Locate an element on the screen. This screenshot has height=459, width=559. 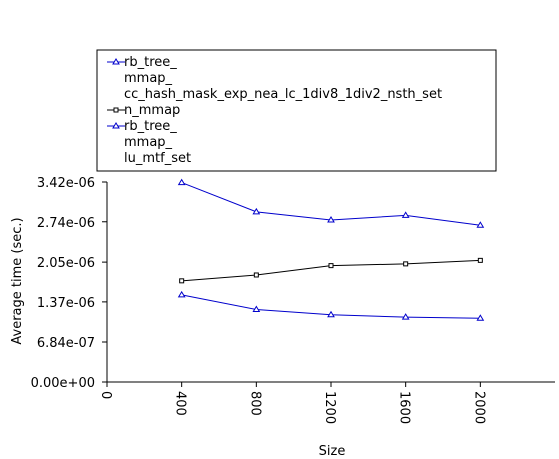
x-axis-label: Size is located at coordinates (332, 451).